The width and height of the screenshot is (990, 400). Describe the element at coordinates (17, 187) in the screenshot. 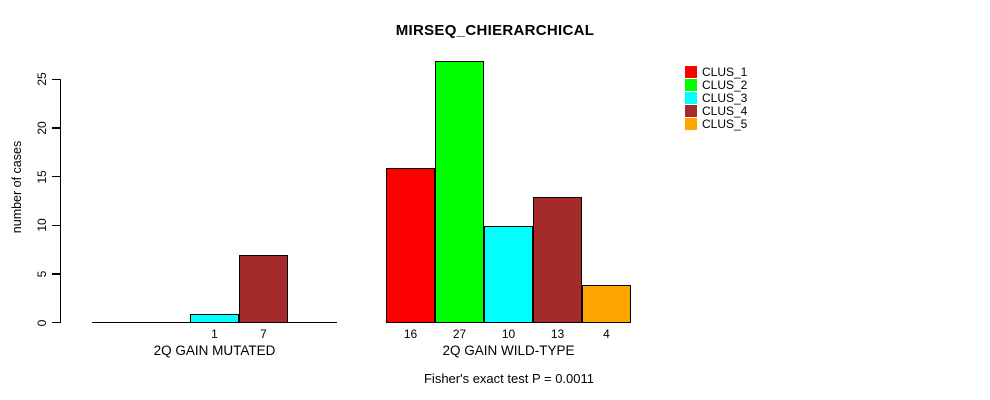

I see `y-axis-label: number of cases` at that location.